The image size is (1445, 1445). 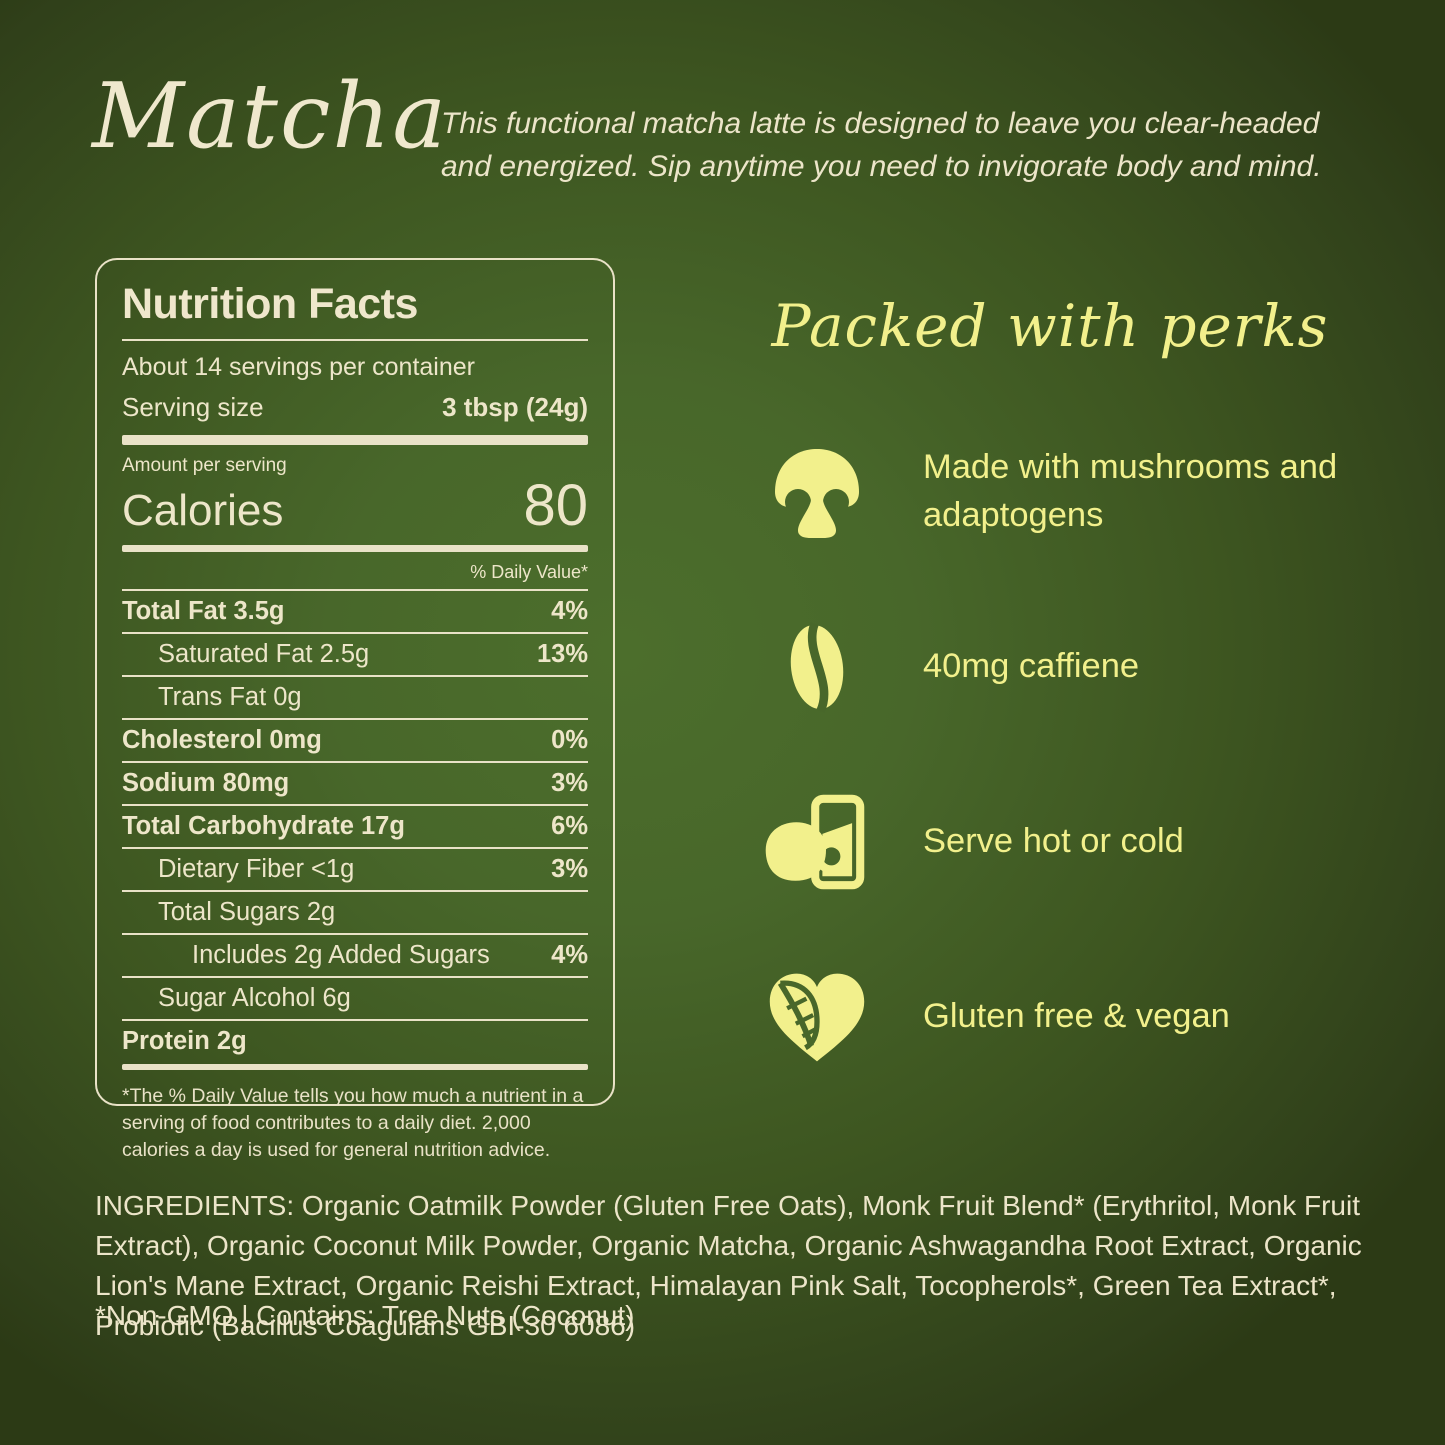 I want to click on nutrition-facts-title: Nutrition Facts, so click(x=270, y=304).